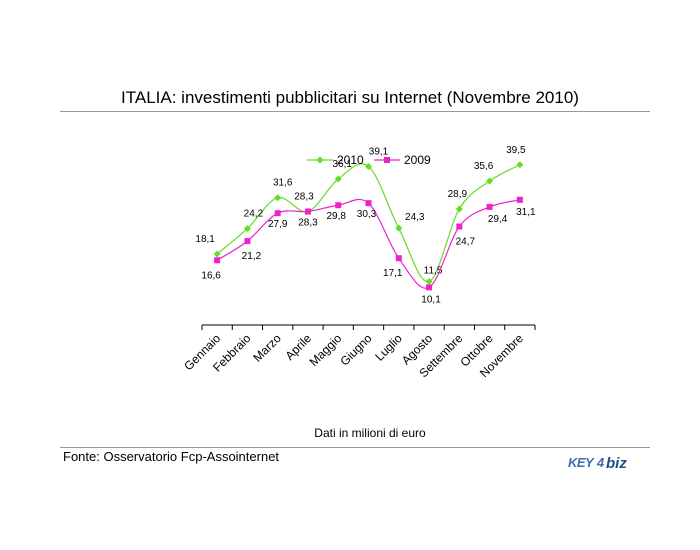  What do you see at coordinates (368, 223) in the screenshot?
I see `series-line-2010` at bounding box center [368, 223].